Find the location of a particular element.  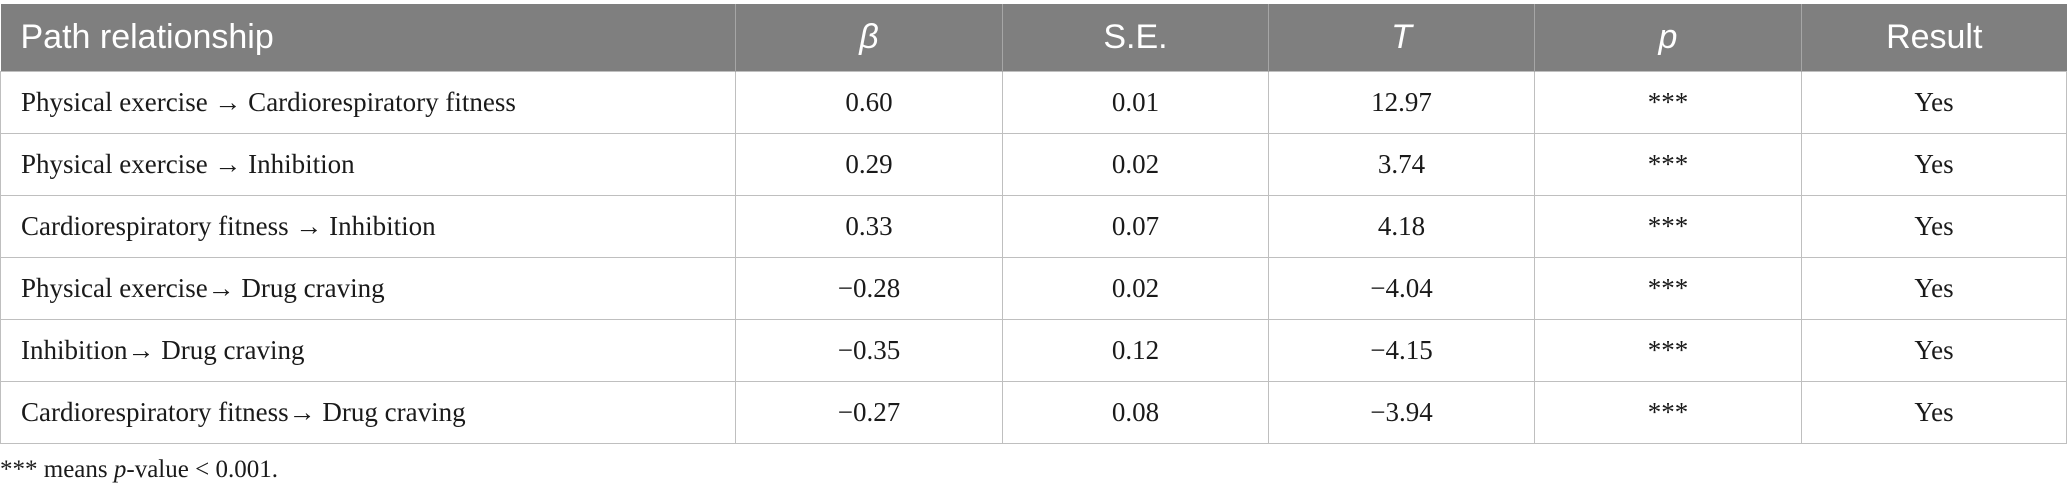

cell-beta: 0.33 is located at coordinates (869, 226).